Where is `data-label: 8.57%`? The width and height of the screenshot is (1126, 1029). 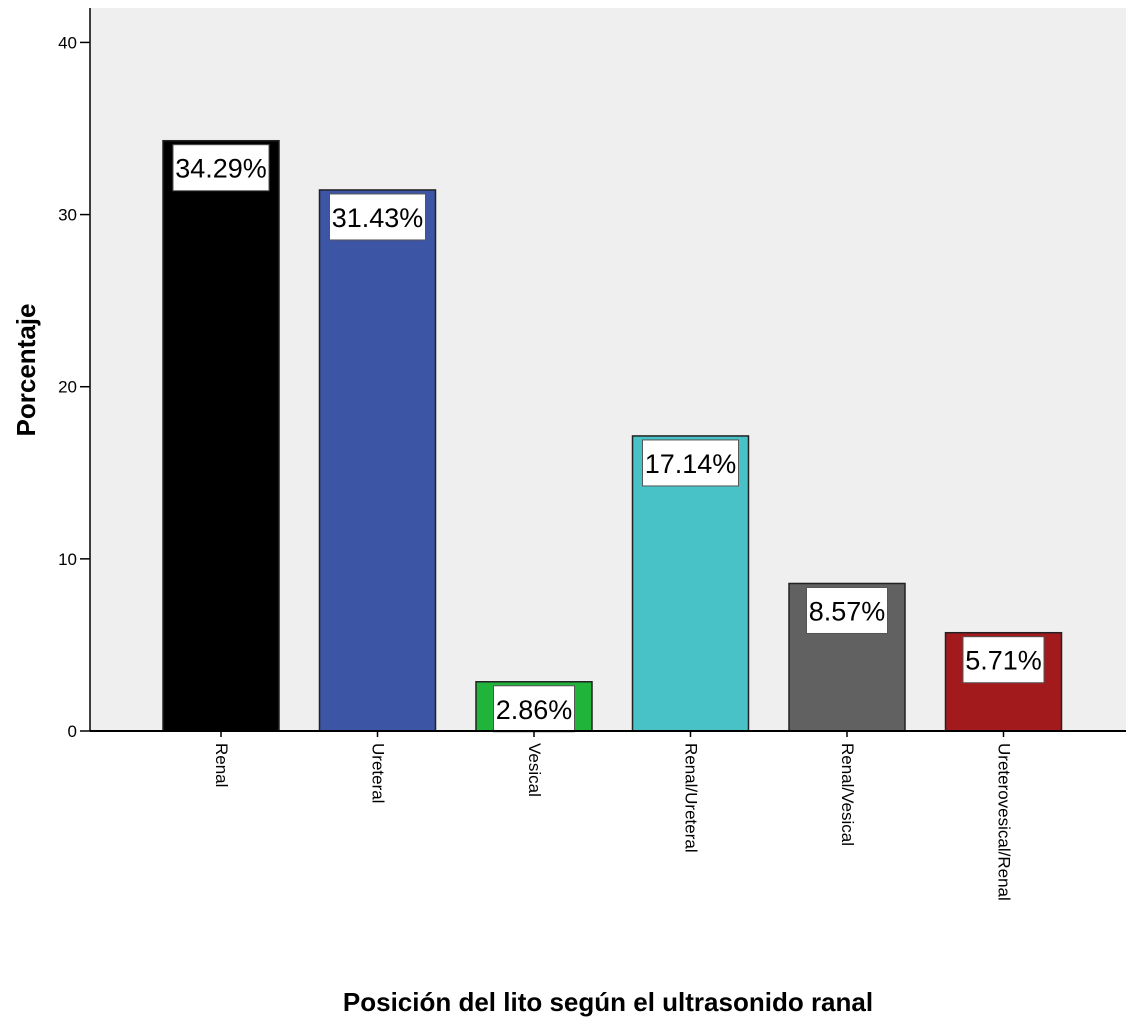 data-label: 8.57% is located at coordinates (847, 611).